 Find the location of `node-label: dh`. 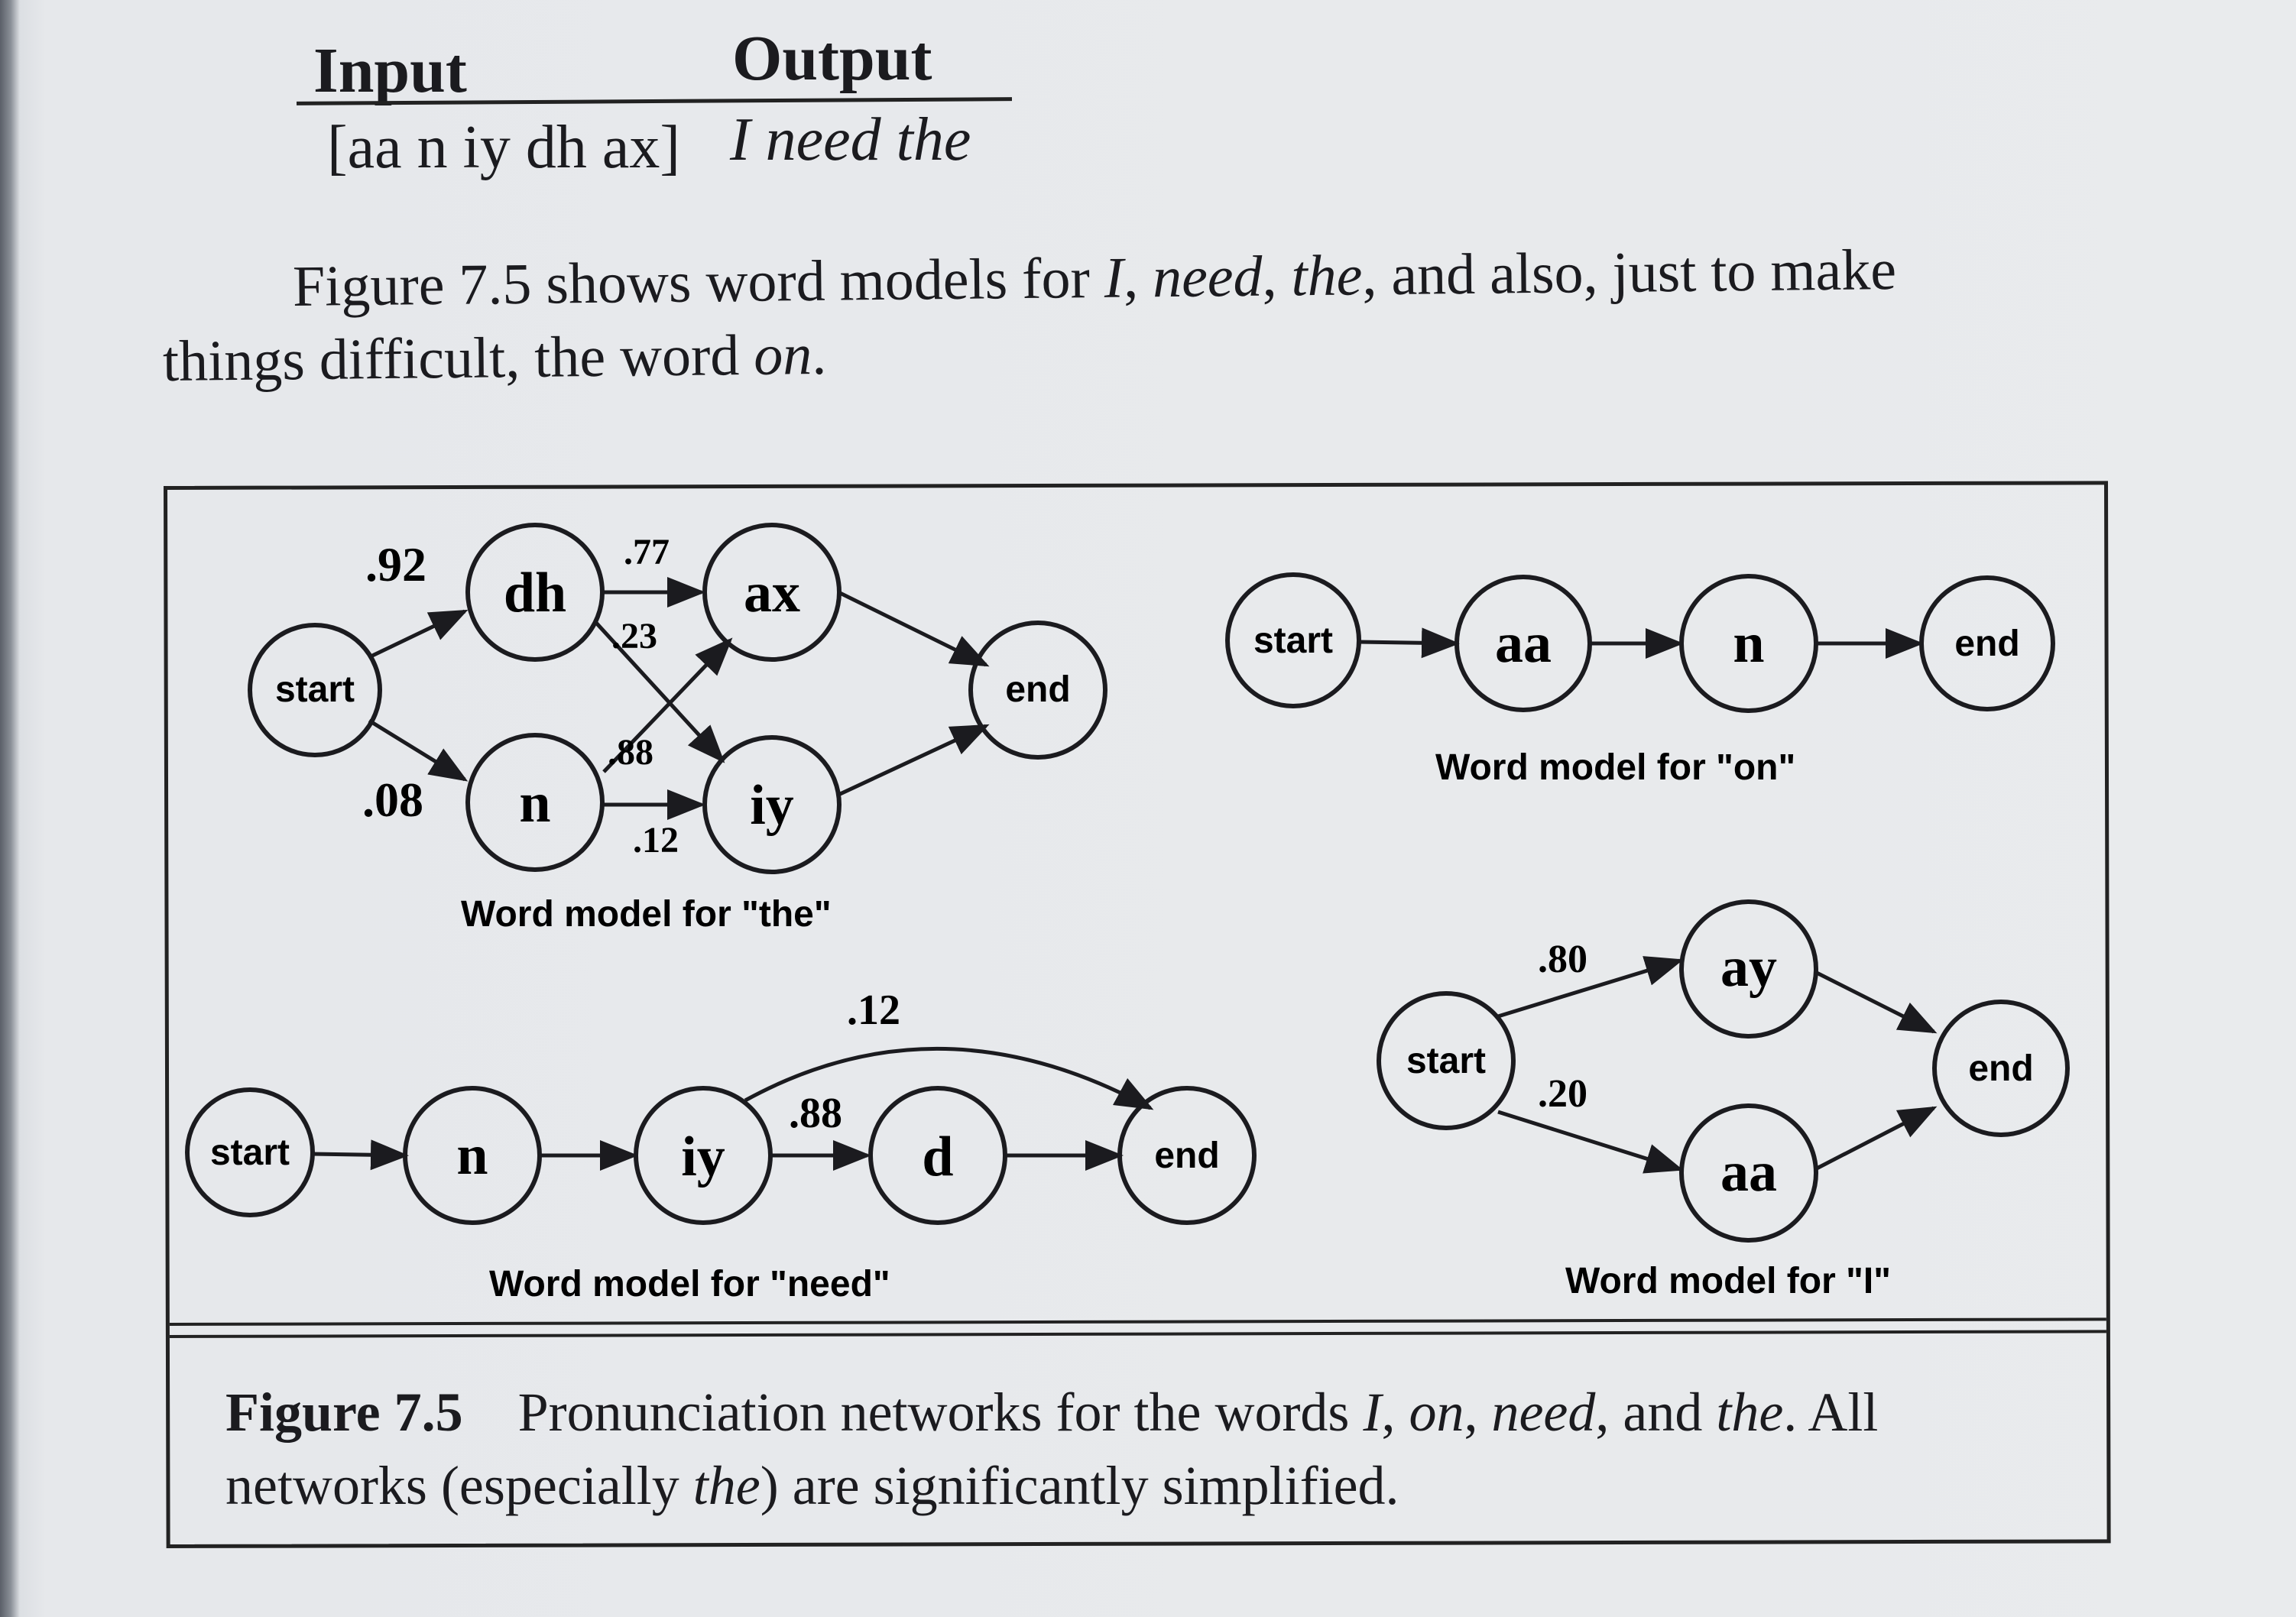

node-label: dh is located at coordinates (535, 593).